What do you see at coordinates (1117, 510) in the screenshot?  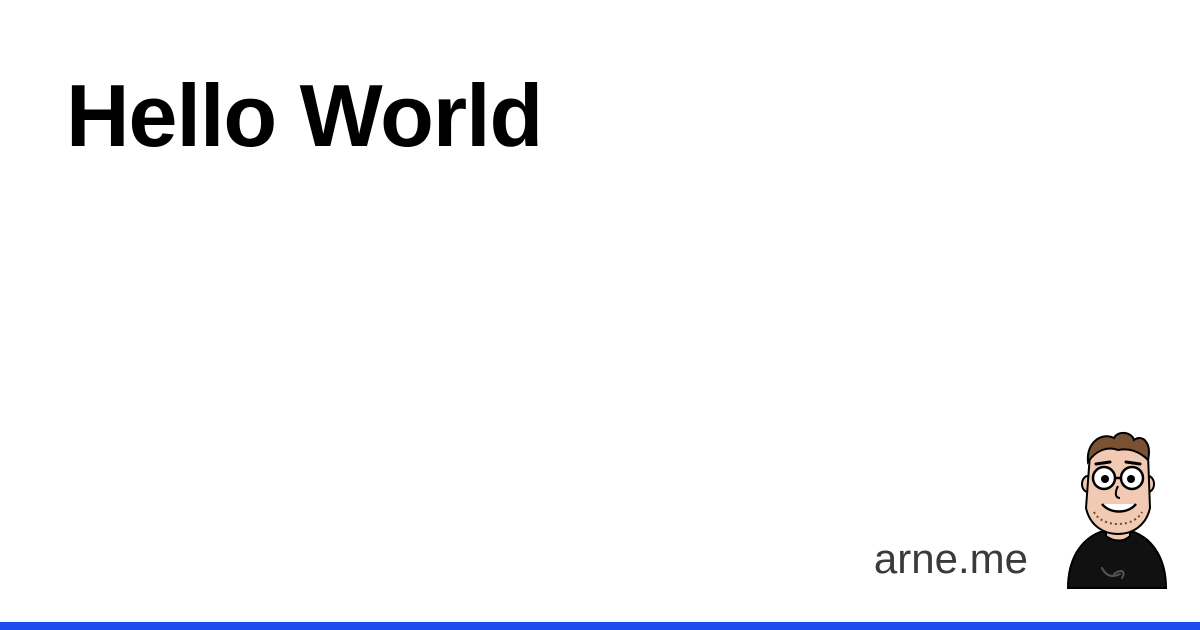 I see `cartoon-avatar-icon` at bounding box center [1117, 510].